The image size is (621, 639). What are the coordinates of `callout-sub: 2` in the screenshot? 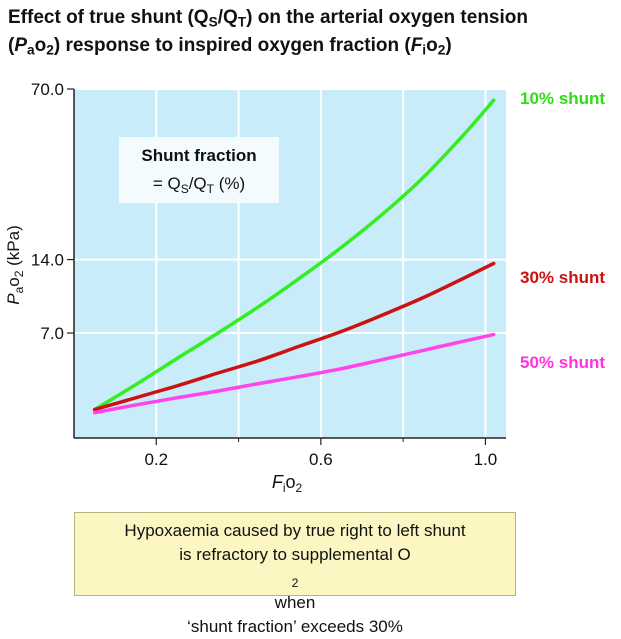 It's located at (295, 583).